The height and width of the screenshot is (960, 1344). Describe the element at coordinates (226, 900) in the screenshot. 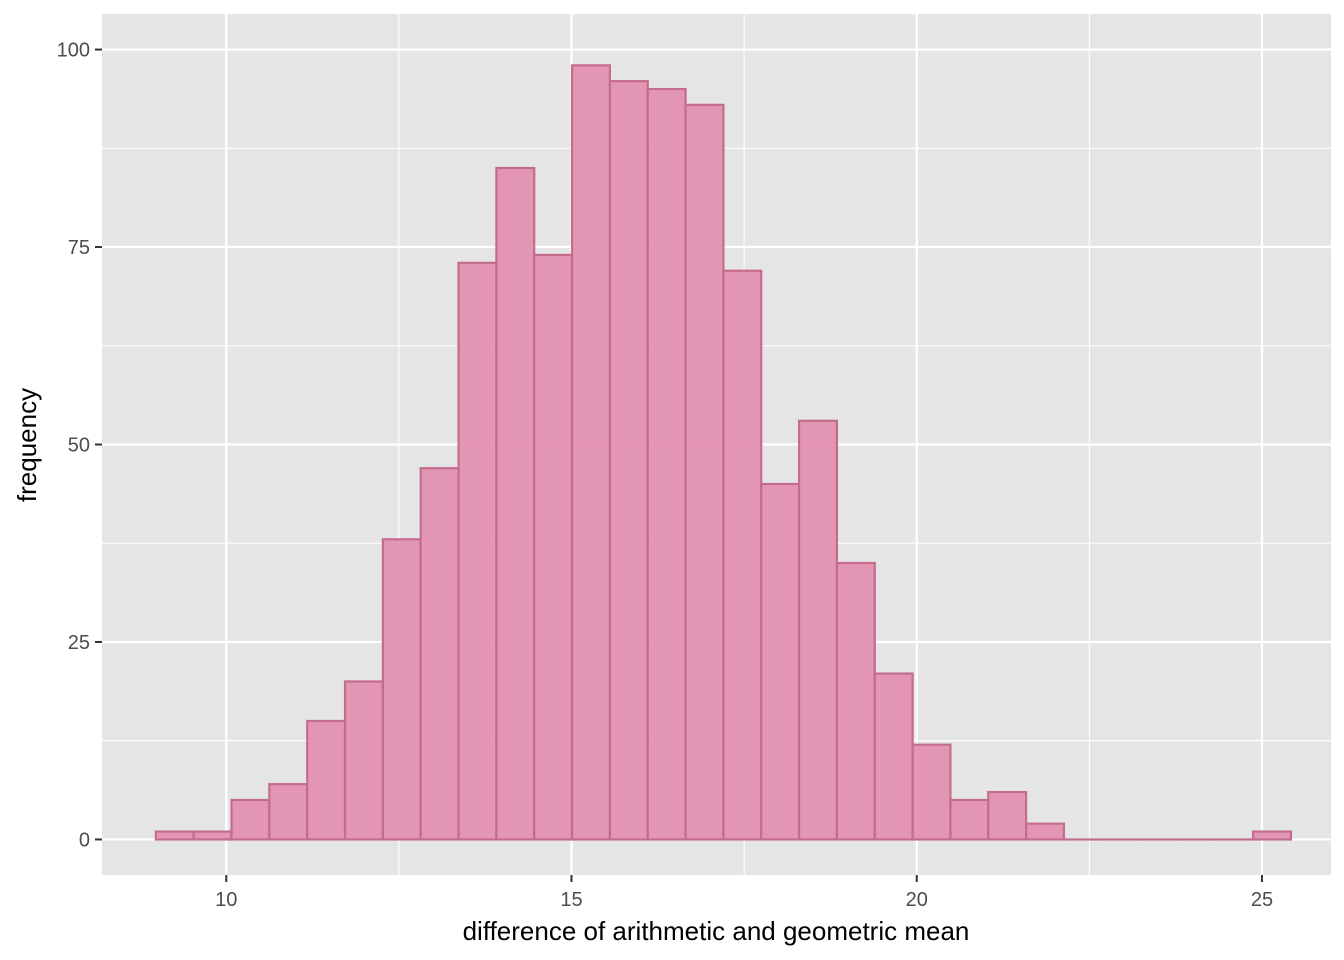

I see `x-tick-label: 10` at that location.